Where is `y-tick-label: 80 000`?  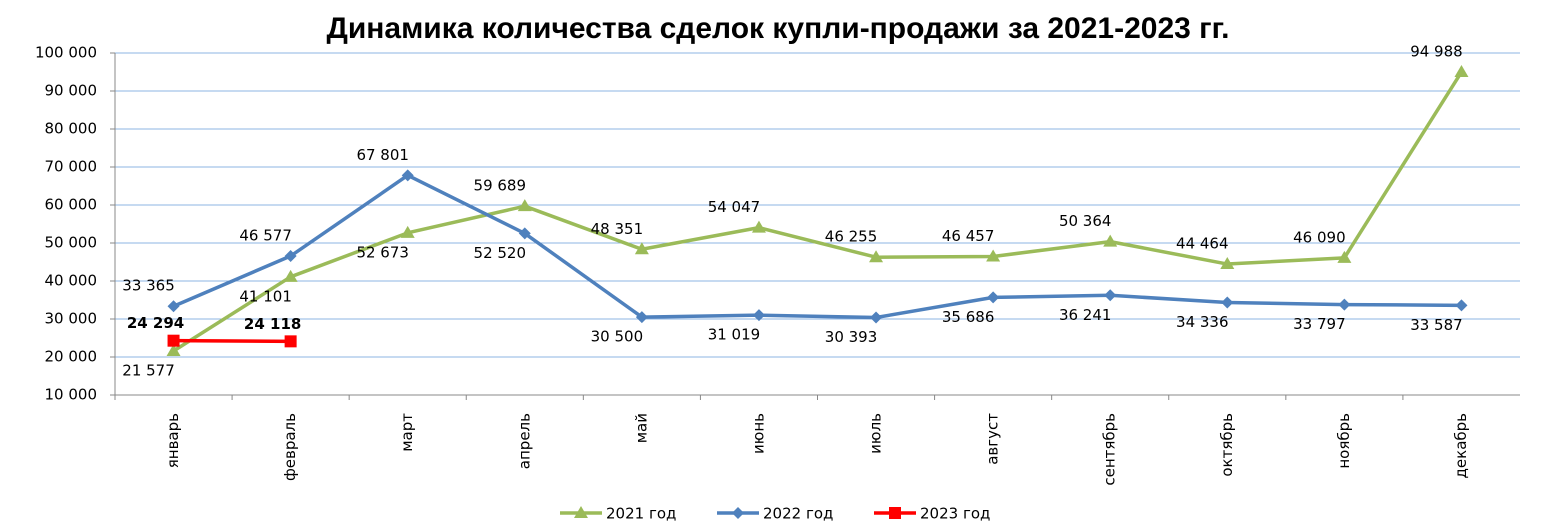
y-tick-label: 80 000 is located at coordinates (71, 129).